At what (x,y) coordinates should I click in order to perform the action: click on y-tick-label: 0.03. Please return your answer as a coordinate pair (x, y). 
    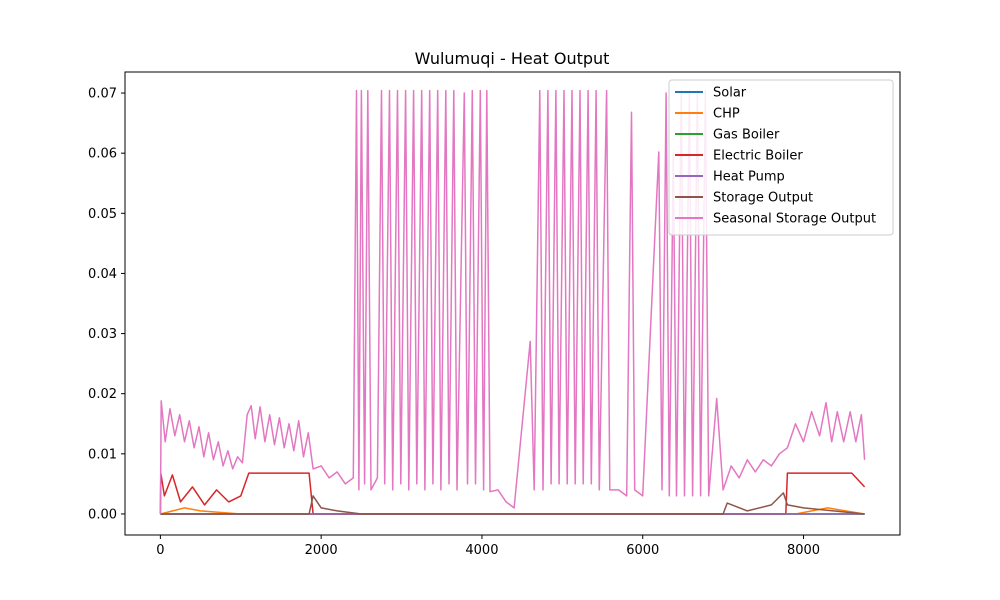
    Looking at the image, I should click on (102, 334).